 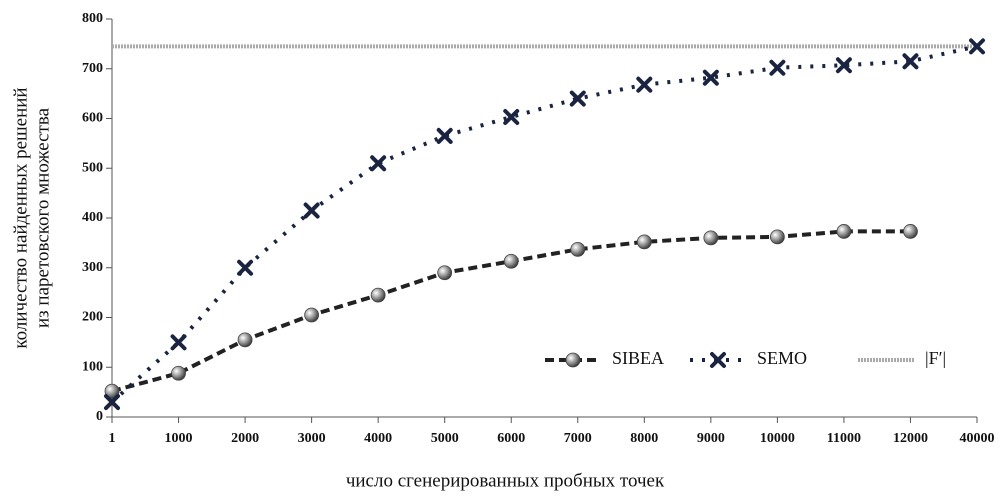 I want to click on y-tick-label: 600, so click(x=92, y=118).